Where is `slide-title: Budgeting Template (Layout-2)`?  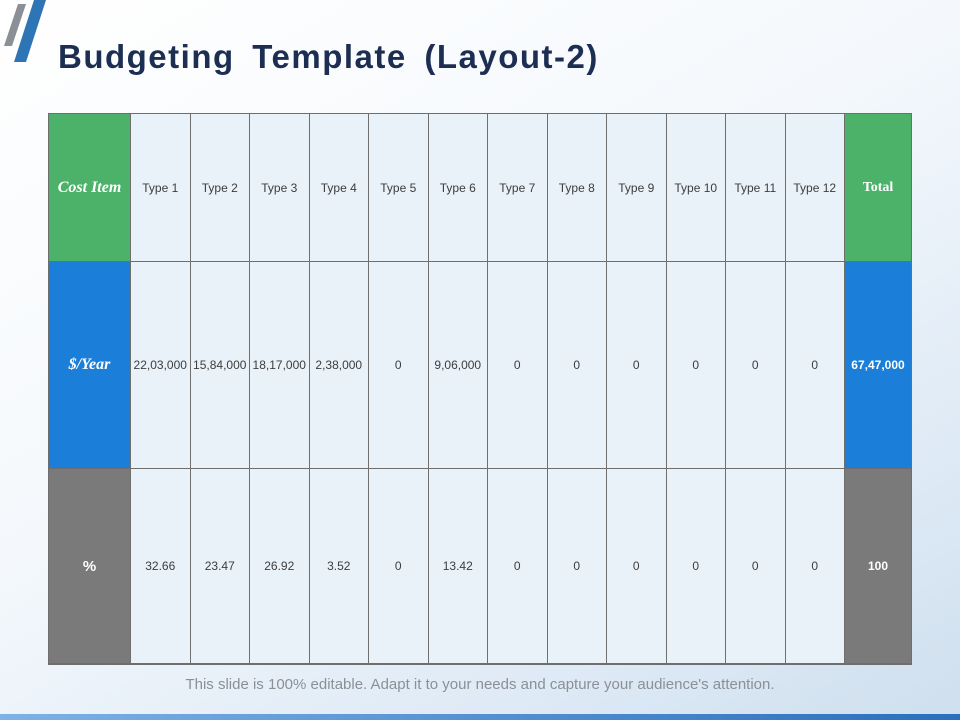 slide-title: Budgeting Template (Layout-2) is located at coordinates (328, 56).